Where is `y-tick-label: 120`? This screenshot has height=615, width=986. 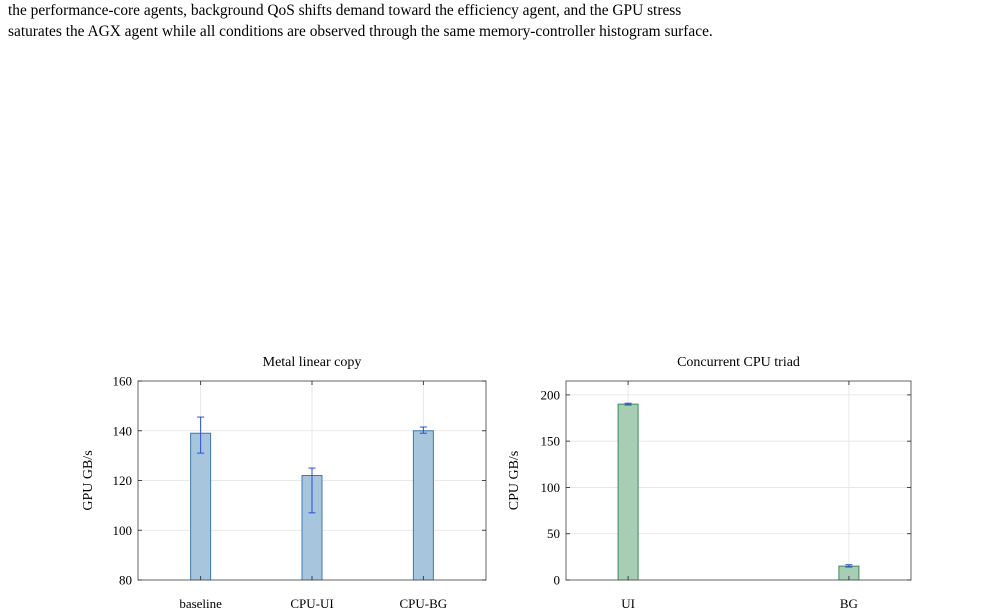 y-tick-label: 120 is located at coordinates (123, 480).